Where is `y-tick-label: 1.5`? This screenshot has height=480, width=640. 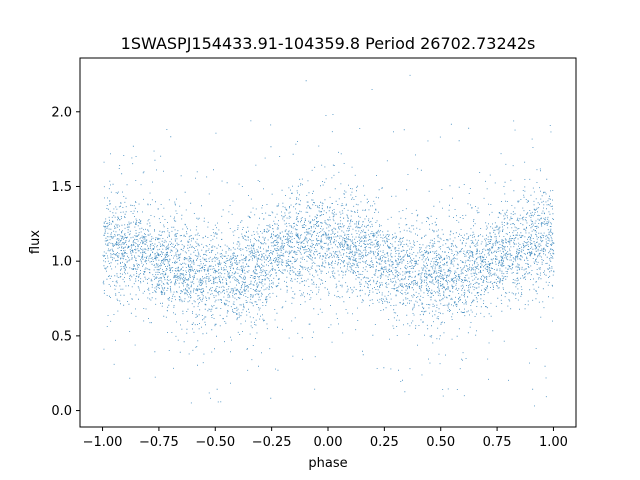 y-tick-label: 1.5 is located at coordinates (61, 187).